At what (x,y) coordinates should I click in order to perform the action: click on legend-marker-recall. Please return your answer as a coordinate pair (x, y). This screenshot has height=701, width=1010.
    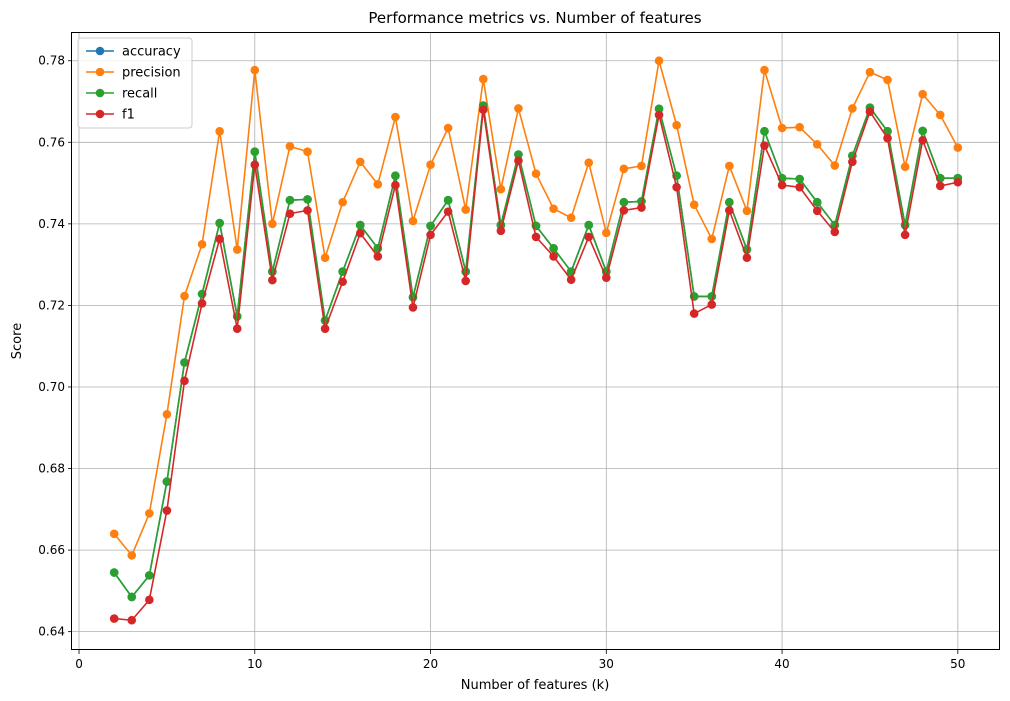
    Looking at the image, I should click on (100, 93).